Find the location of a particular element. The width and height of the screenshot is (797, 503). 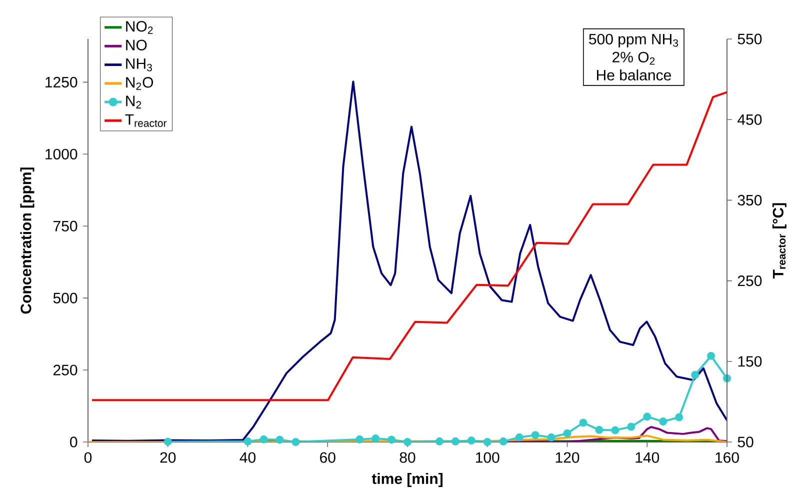

y2-axis-title: T$_{reactor}$ [°C] is located at coordinates (779, 240).